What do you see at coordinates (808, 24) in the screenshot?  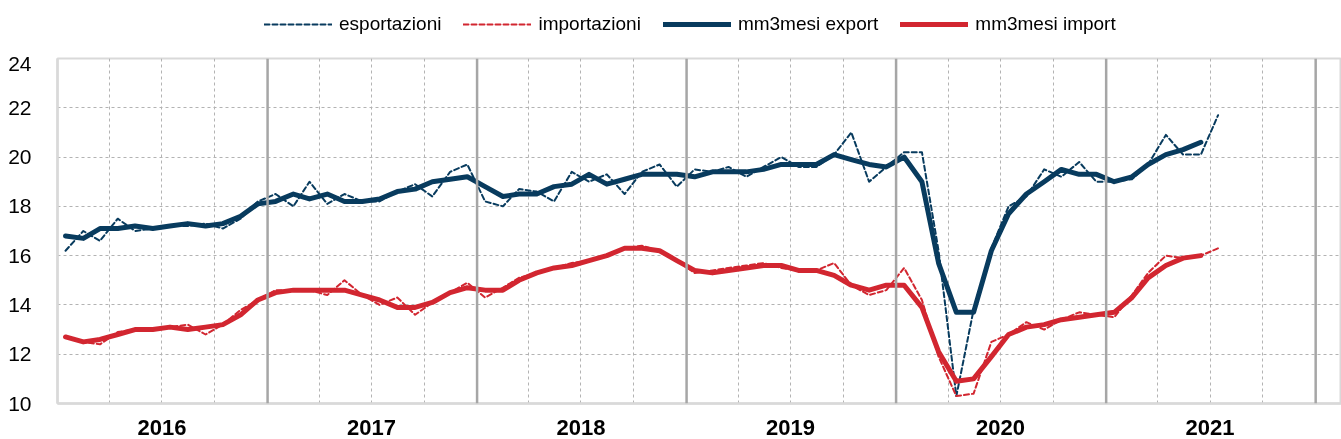 I see `legend-label: mm3mesi export` at bounding box center [808, 24].